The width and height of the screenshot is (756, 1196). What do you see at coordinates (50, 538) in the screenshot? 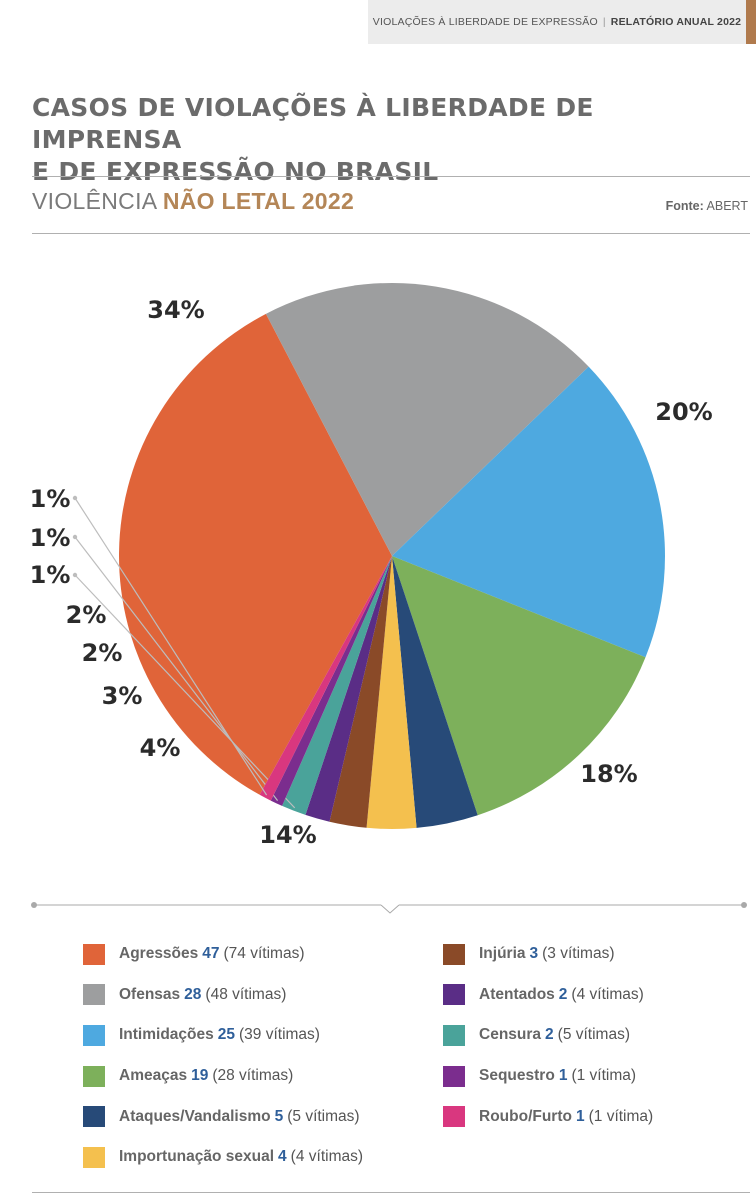
I see `slice-label-10: 1%` at bounding box center [50, 538].